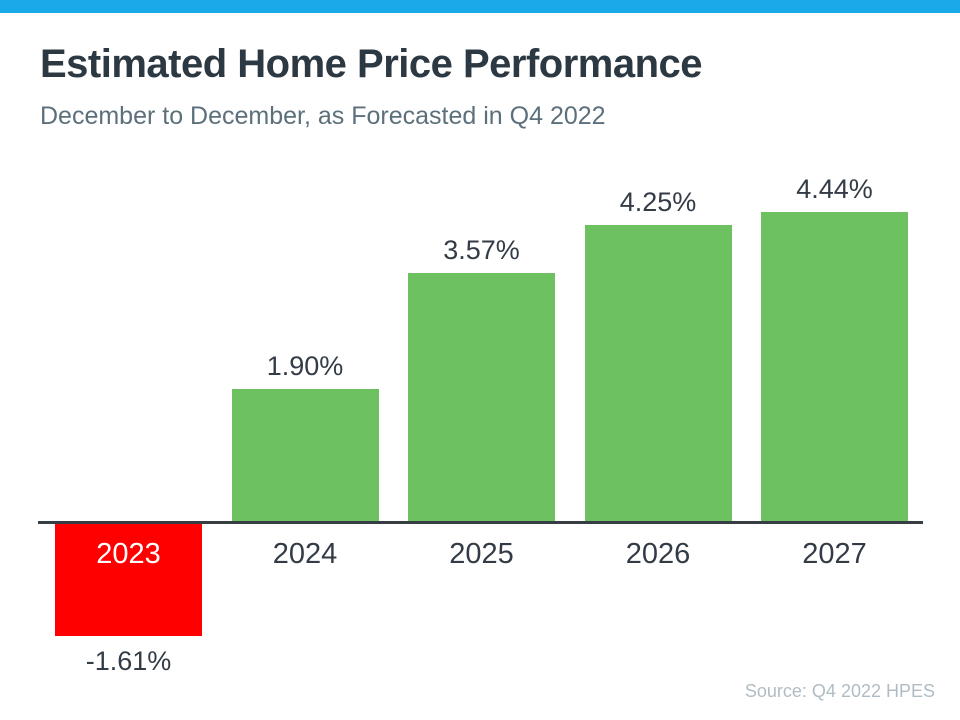 Image resolution: width=960 pixels, height=720 pixels. Describe the element at coordinates (128, 554) in the screenshot. I see `year-label-2023: 2023` at that location.